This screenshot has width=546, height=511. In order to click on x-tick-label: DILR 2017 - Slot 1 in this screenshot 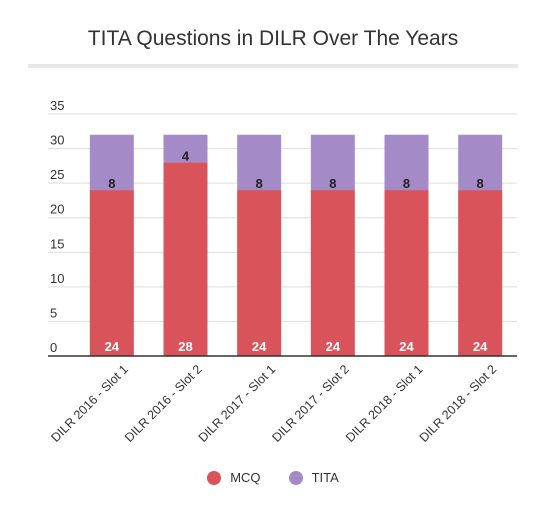, I will do `click(237, 403)`.